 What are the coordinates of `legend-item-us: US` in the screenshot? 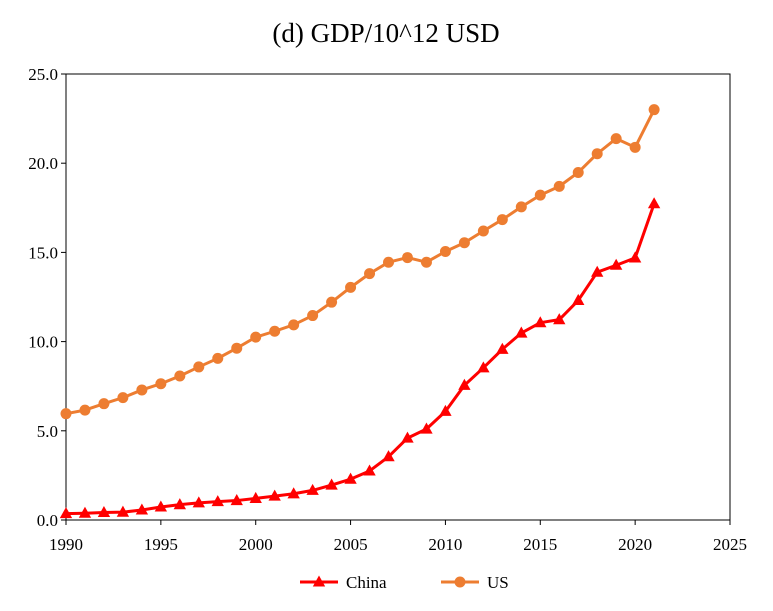 It's located at (475, 582).